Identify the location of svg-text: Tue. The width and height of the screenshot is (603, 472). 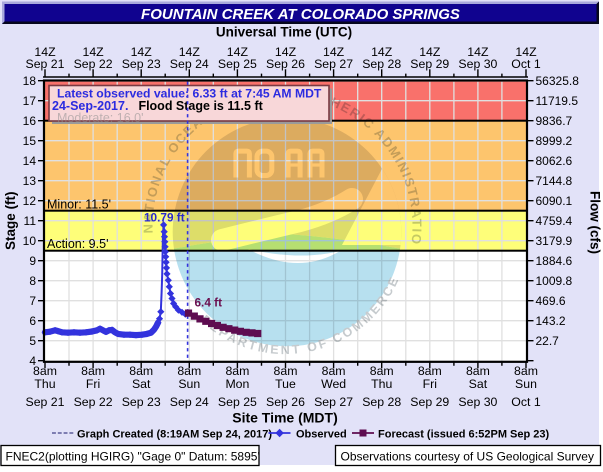
(285, 384).